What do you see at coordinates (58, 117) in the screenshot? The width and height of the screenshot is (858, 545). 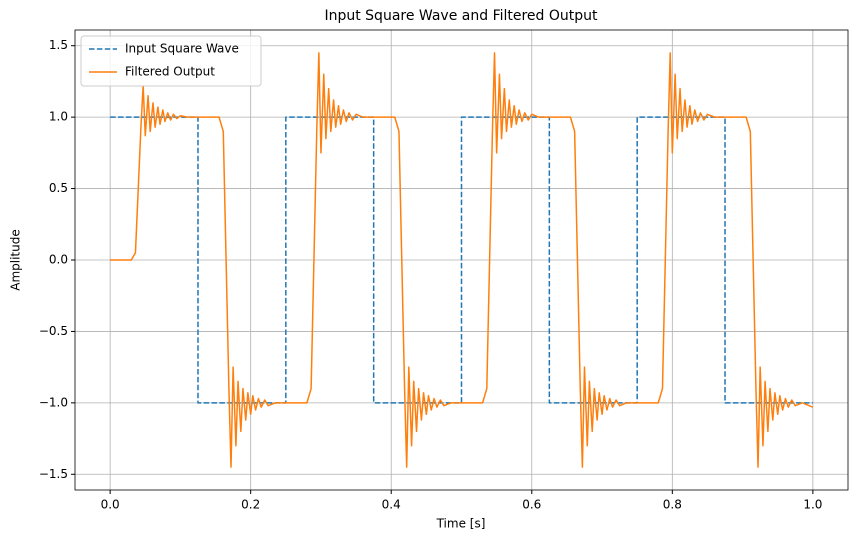 I see `y-tick-label: 1.0` at bounding box center [58, 117].